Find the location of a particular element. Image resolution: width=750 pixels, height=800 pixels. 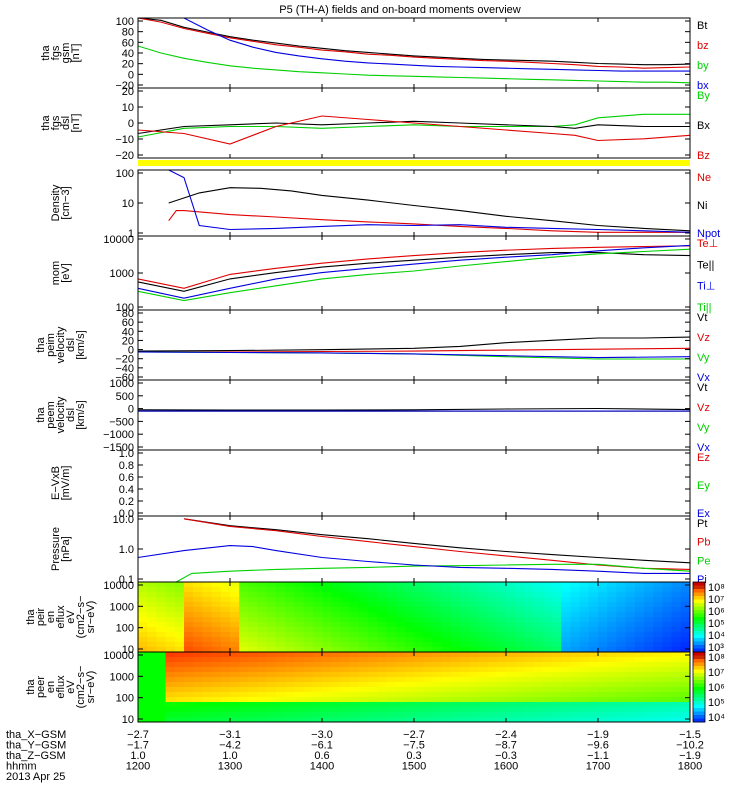

legend-label: Vz is located at coordinates (703, 338).